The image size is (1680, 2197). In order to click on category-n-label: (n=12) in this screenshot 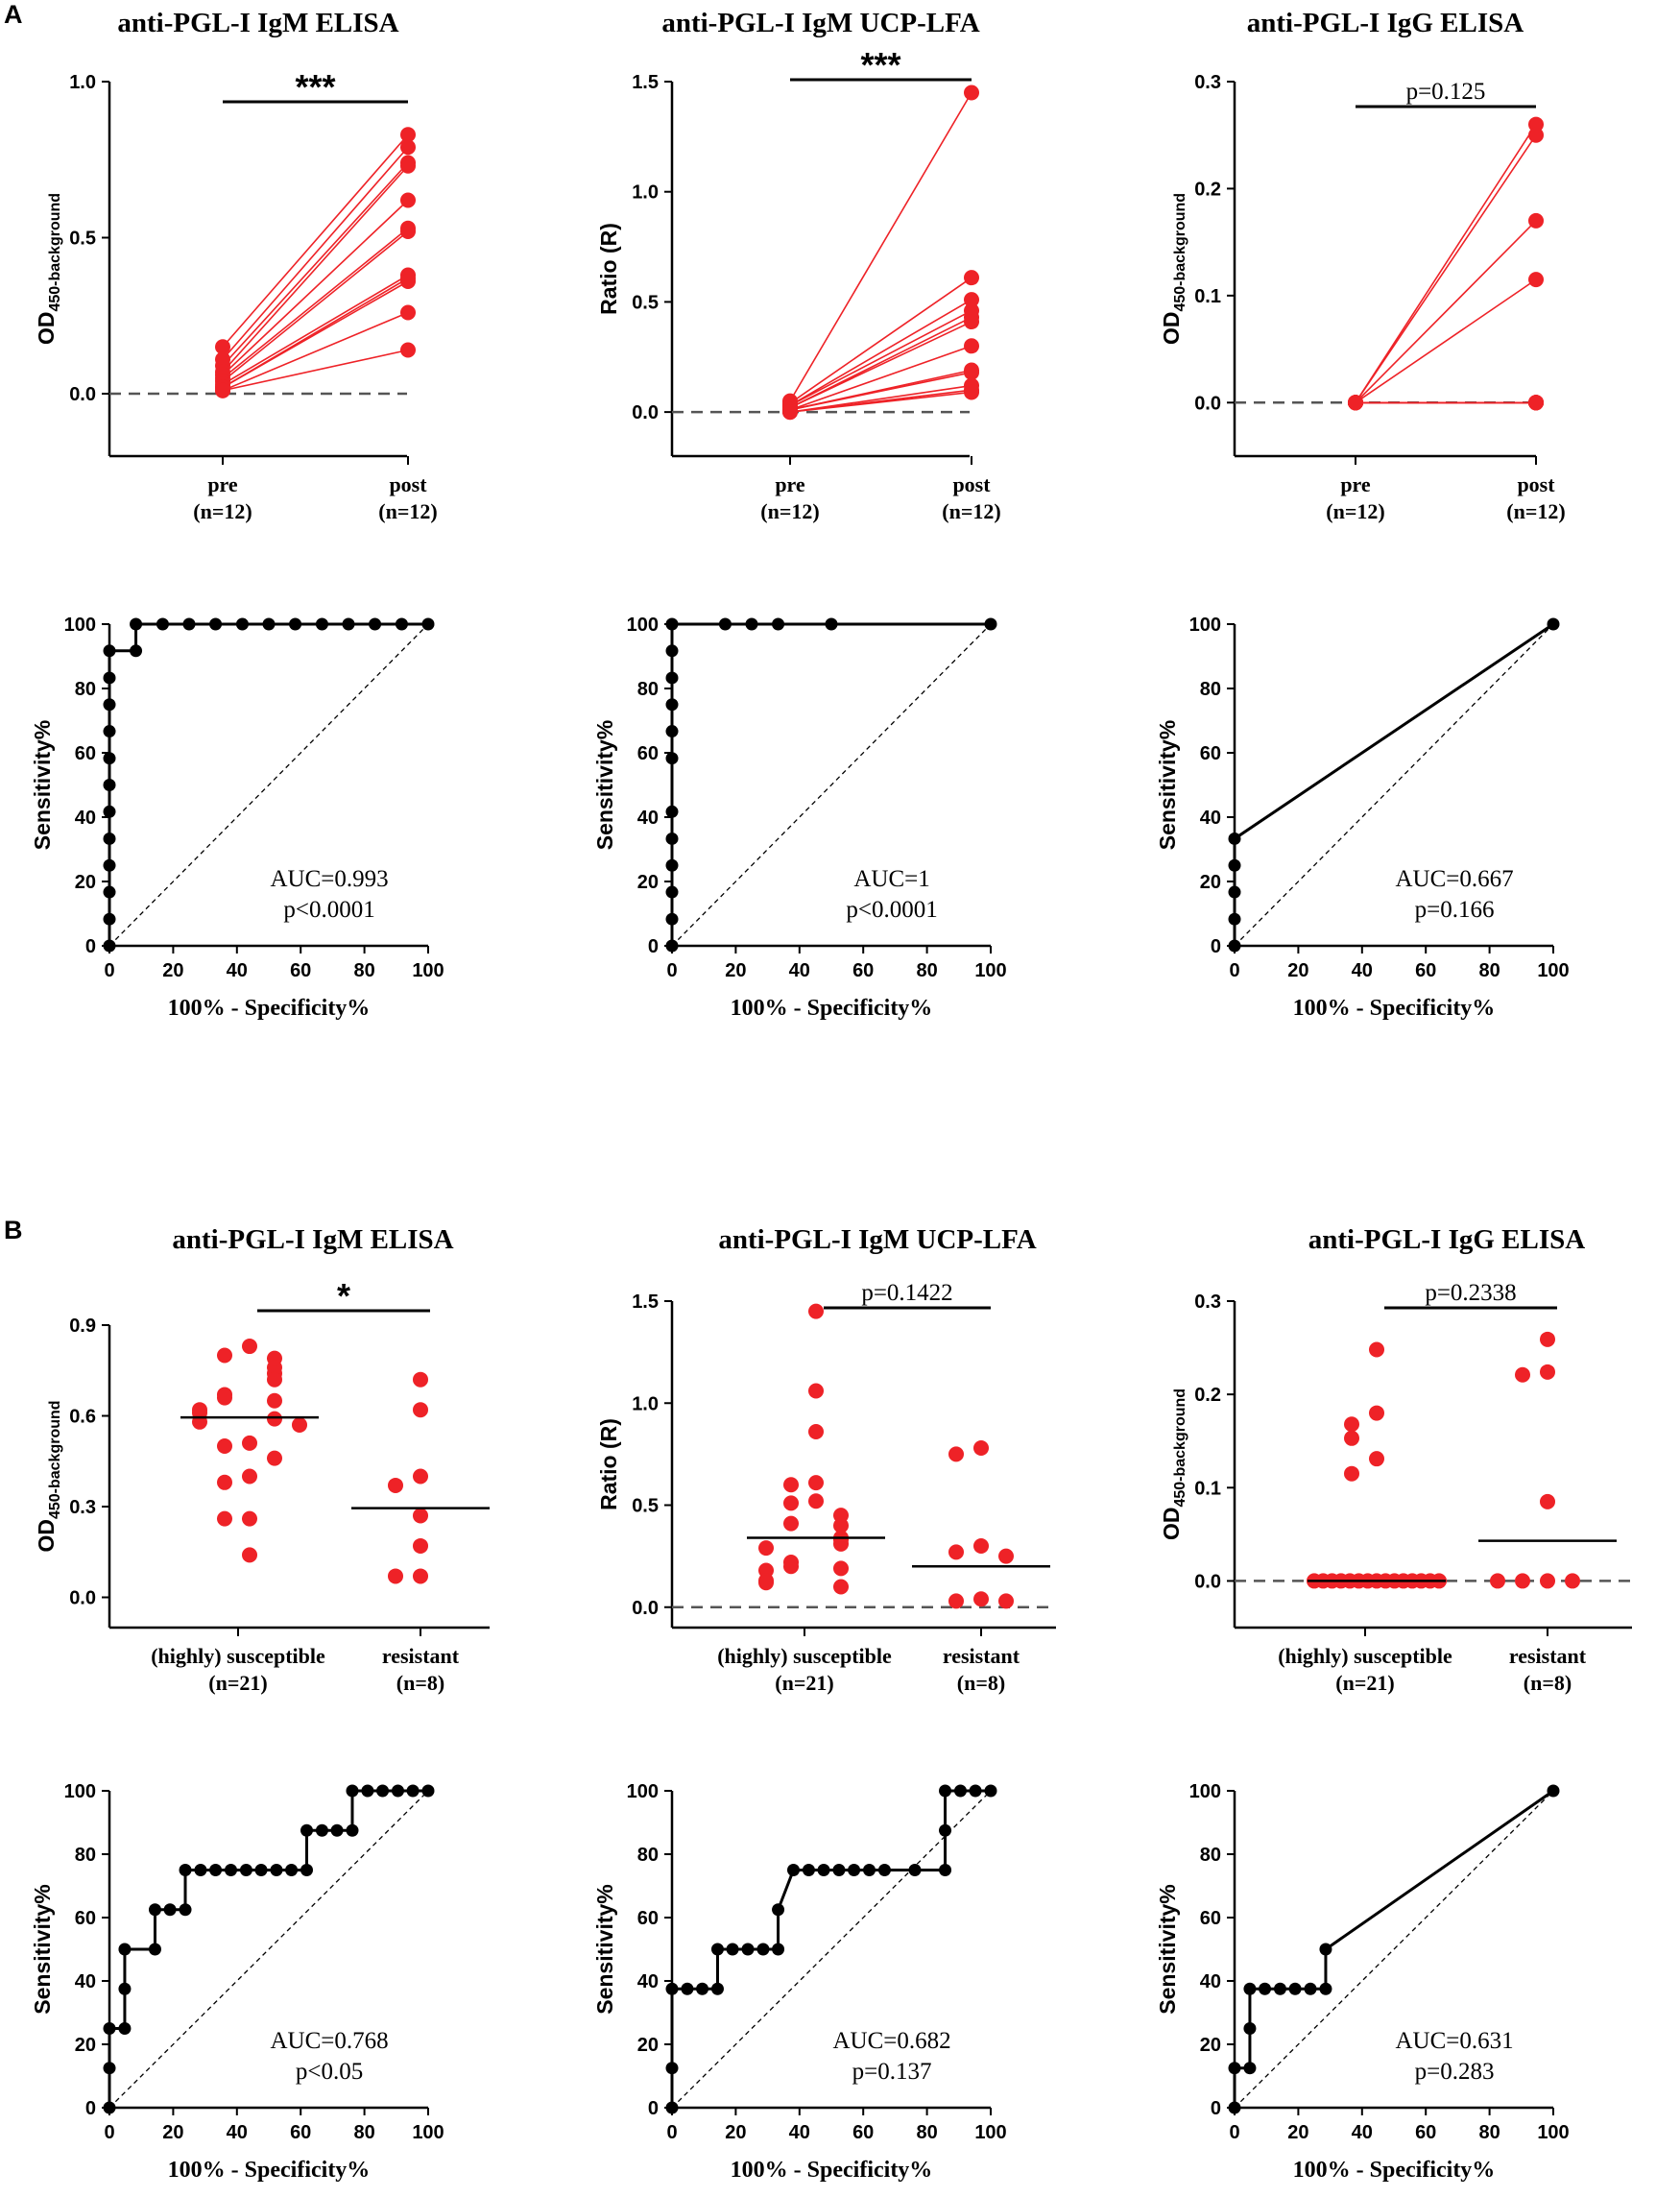, I will do `click(1535, 511)`.